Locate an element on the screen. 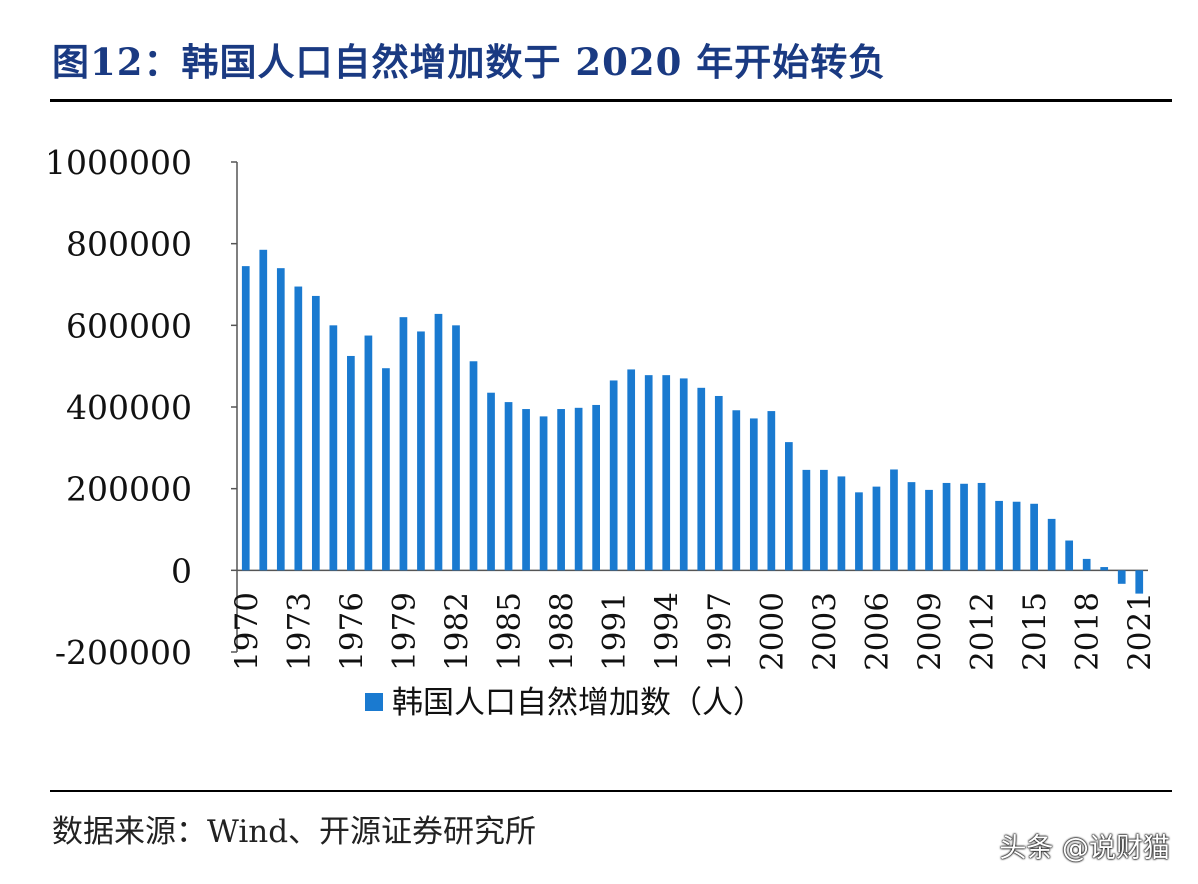  bar-2001 is located at coordinates (789, 506).